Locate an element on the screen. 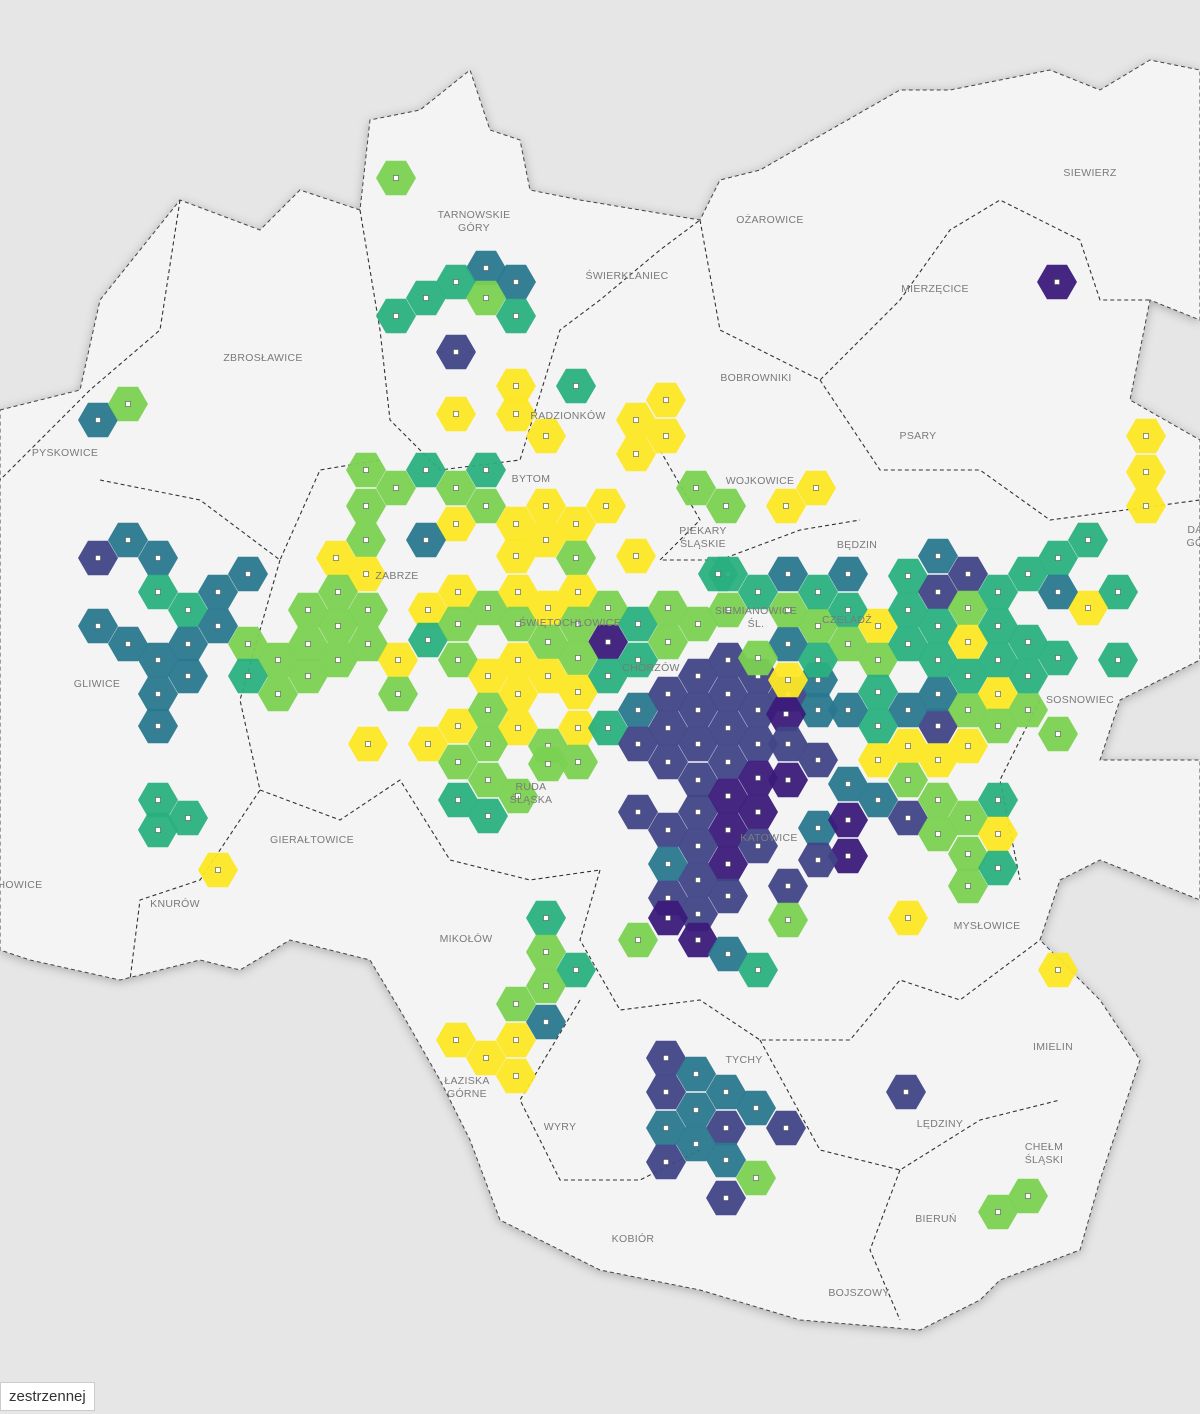  place-label: ŚLĄSKIE is located at coordinates (703, 543).